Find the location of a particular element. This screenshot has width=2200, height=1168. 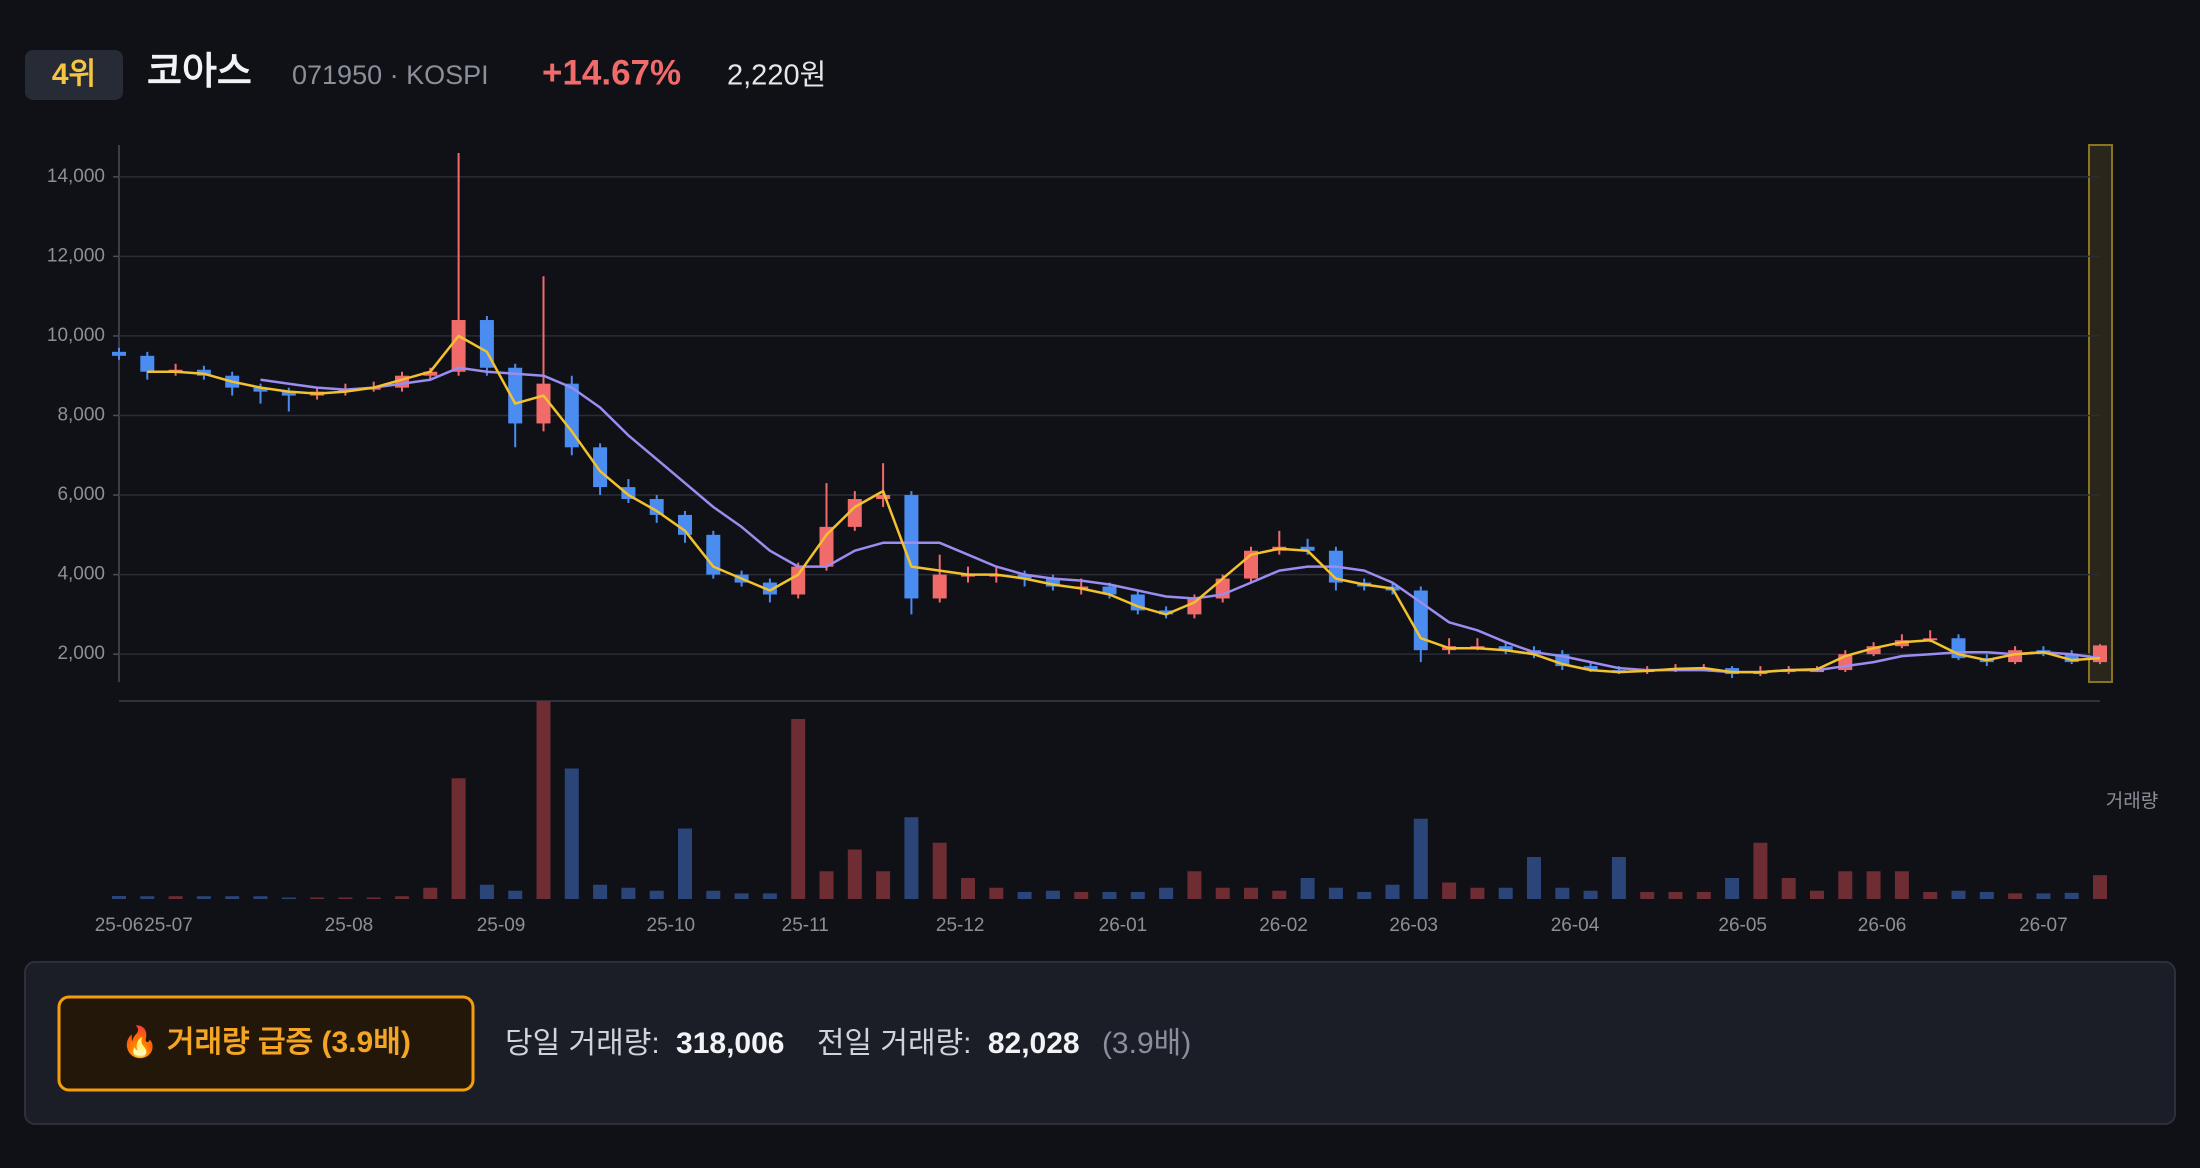

prev-value: 82,028 is located at coordinates (1034, 1043).